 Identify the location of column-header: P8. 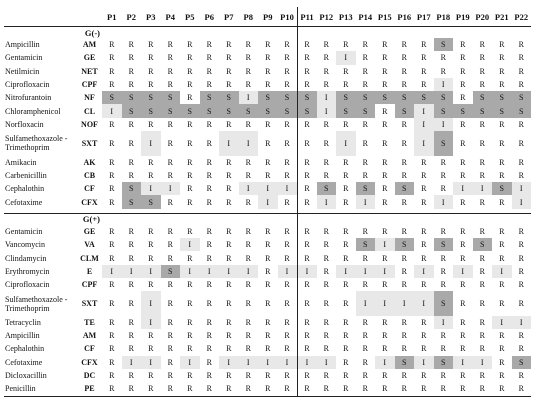
(248, 16).